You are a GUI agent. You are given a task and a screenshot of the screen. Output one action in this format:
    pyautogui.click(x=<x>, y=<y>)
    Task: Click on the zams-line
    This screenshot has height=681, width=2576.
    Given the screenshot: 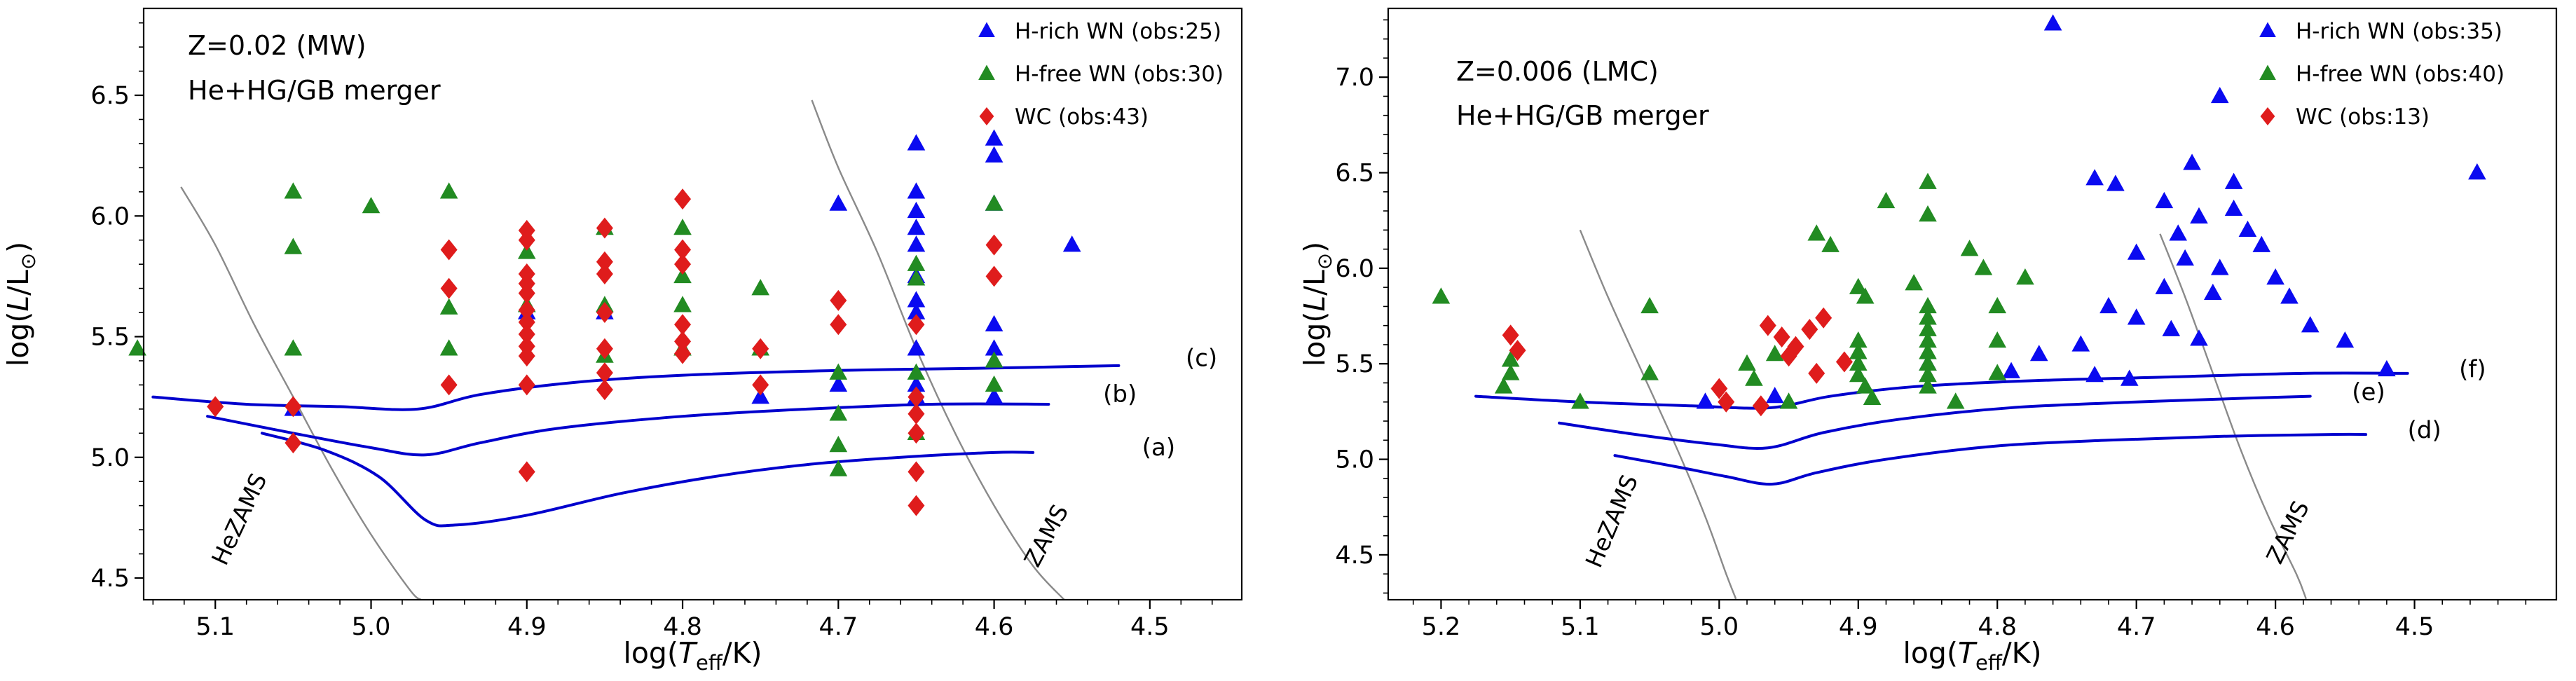 What is the action you would take?
    pyautogui.click(x=938, y=349)
    